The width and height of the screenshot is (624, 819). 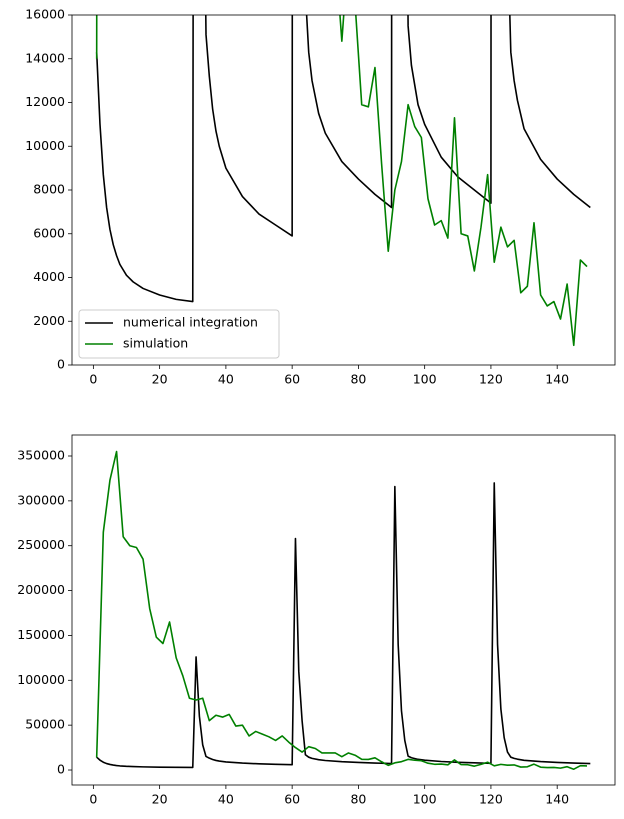 What do you see at coordinates (45, 57) in the screenshot?
I see `y-tick-label: 14000` at bounding box center [45, 57].